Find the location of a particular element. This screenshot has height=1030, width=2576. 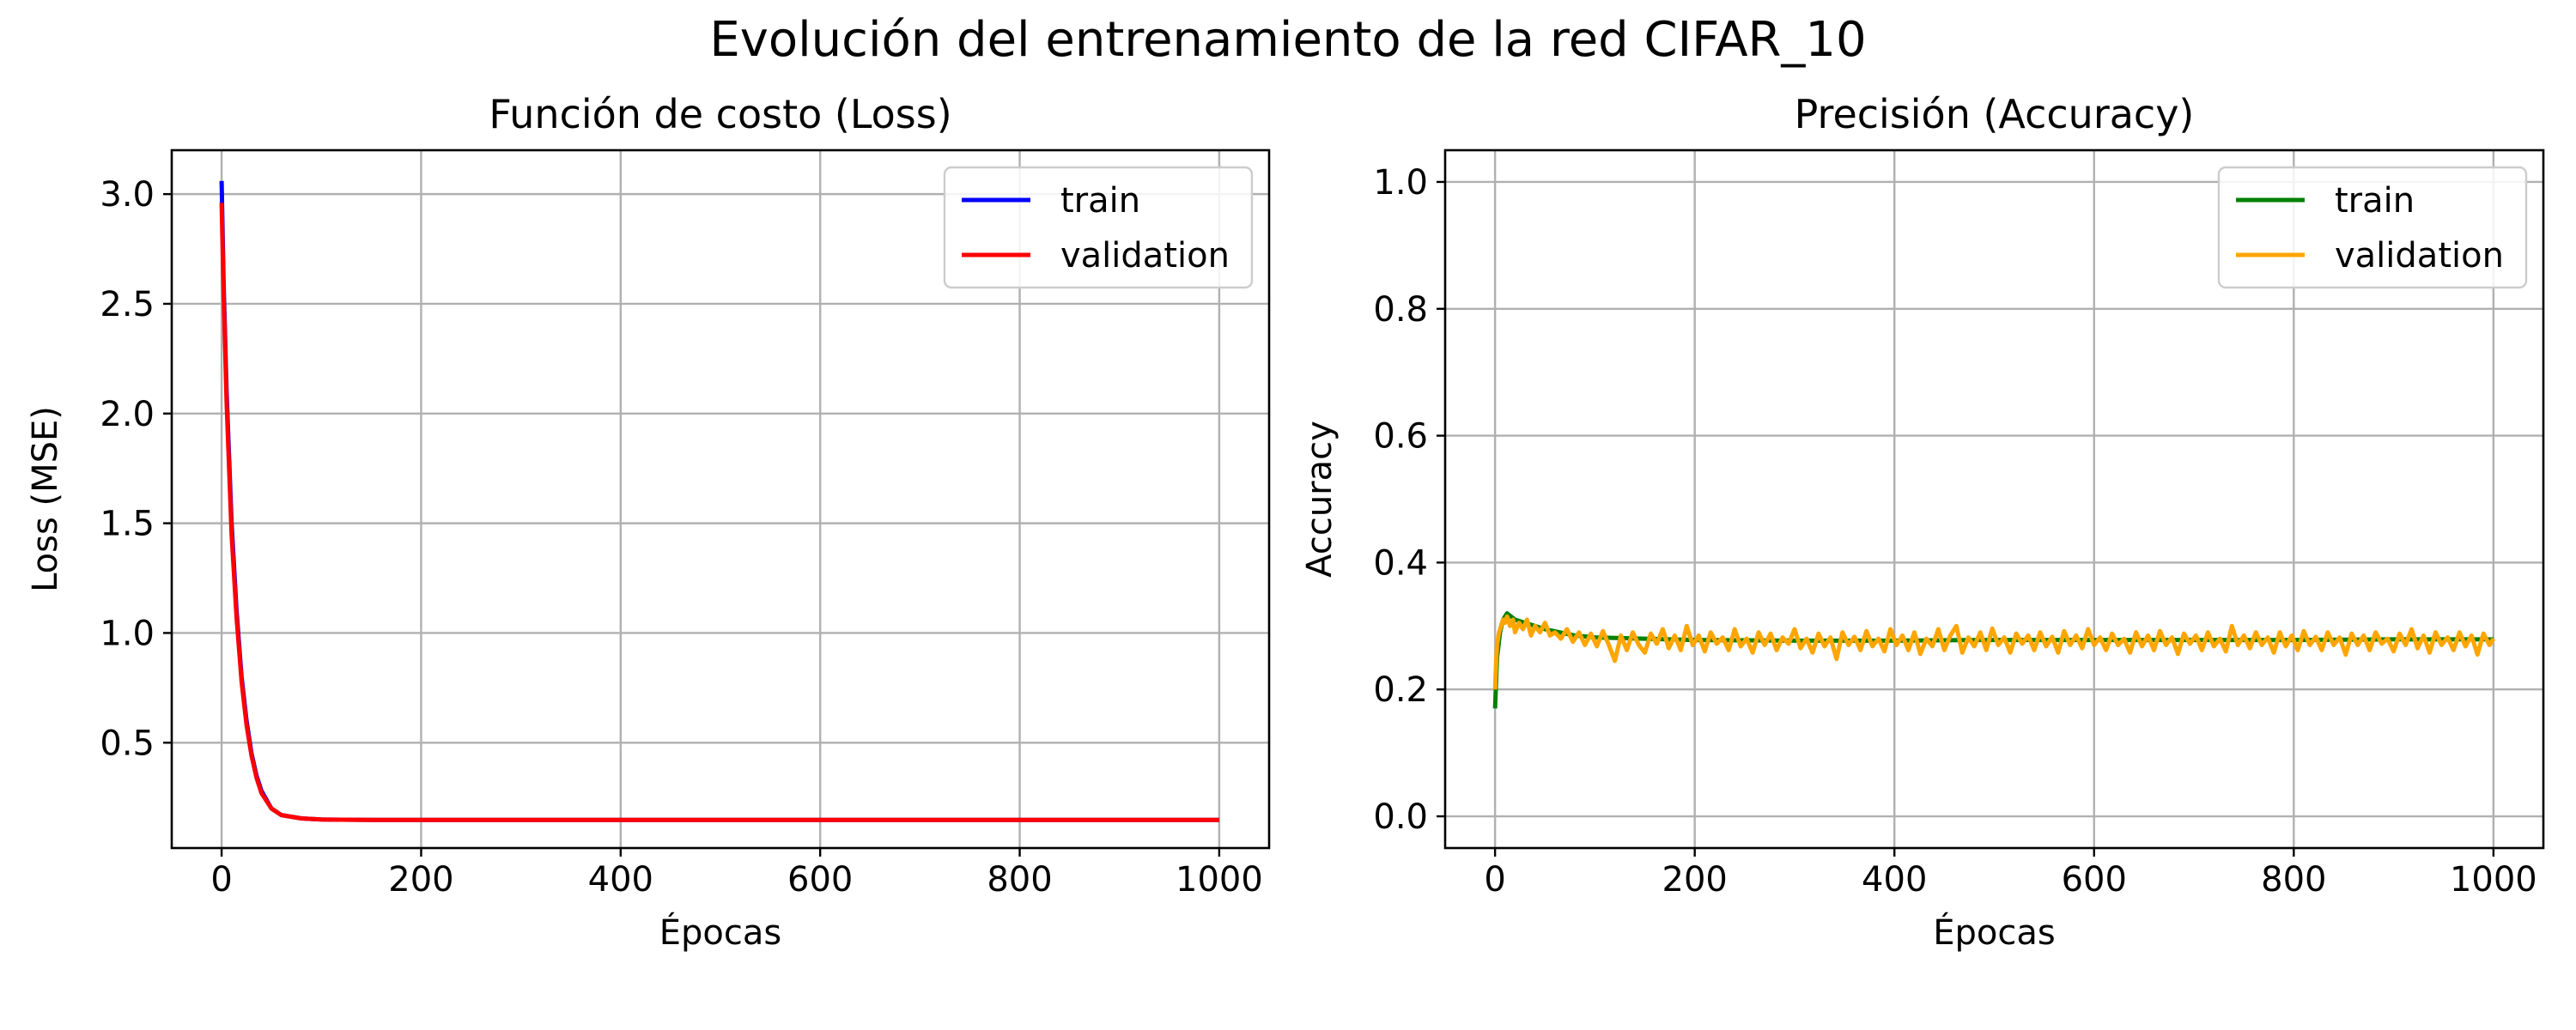

accuracy-x-tick-label: 800 is located at coordinates (2294, 880).